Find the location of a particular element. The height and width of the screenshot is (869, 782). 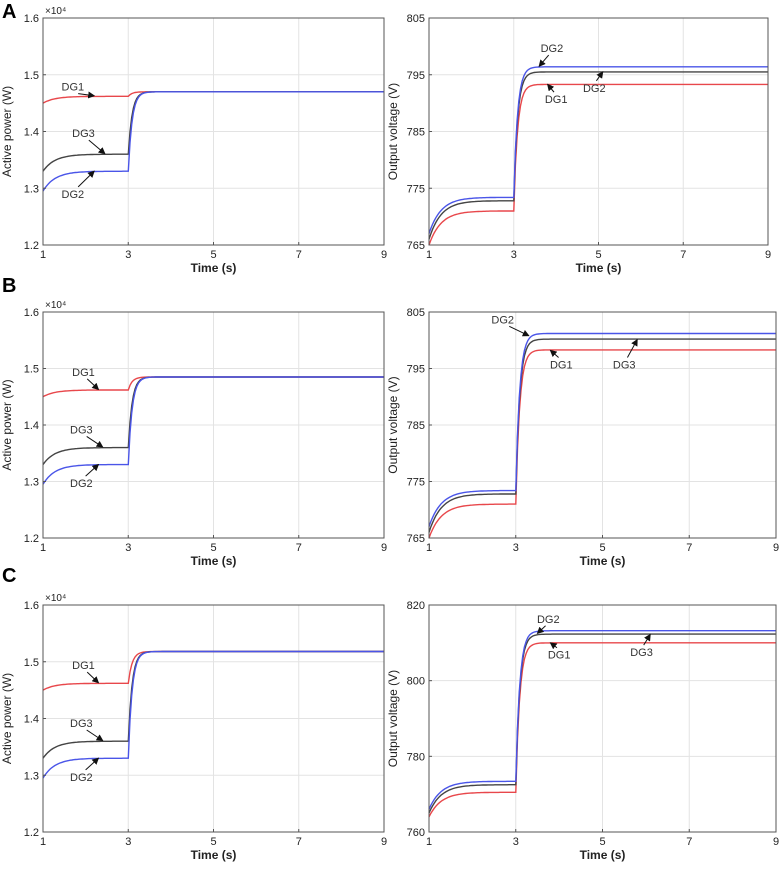

panel-letter-b: B is located at coordinates (9, 286).